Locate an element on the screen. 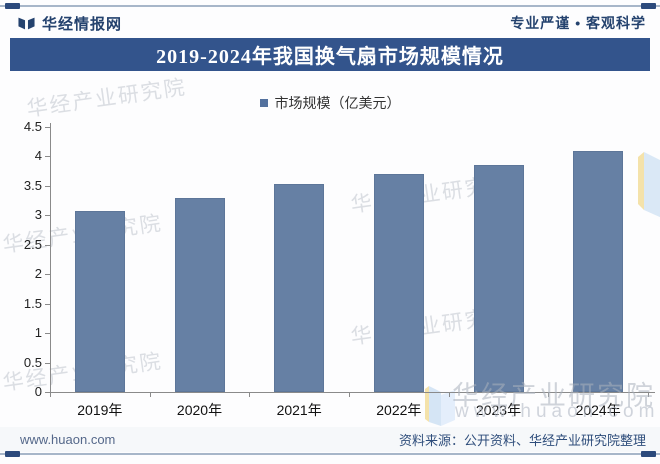 Image resolution: width=660 pixels, height=464 pixels. x-axis-label: 2021年 is located at coordinates (299, 410).